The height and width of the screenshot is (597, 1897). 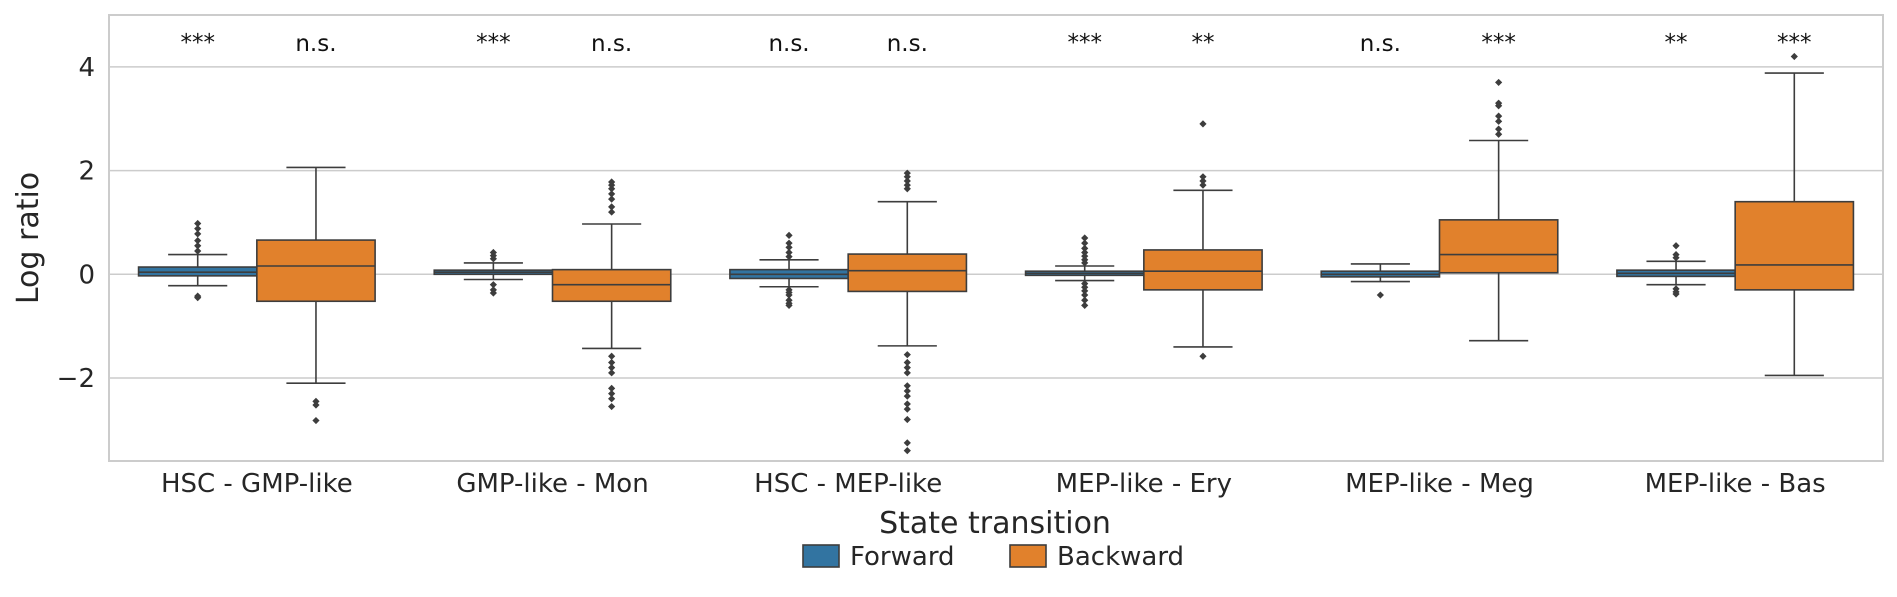 What do you see at coordinates (995, 43) in the screenshot?
I see `significance-labels: *** n.s. *** n.s. n.s. n.s. *** ** n.s. *** ** ***` at bounding box center [995, 43].